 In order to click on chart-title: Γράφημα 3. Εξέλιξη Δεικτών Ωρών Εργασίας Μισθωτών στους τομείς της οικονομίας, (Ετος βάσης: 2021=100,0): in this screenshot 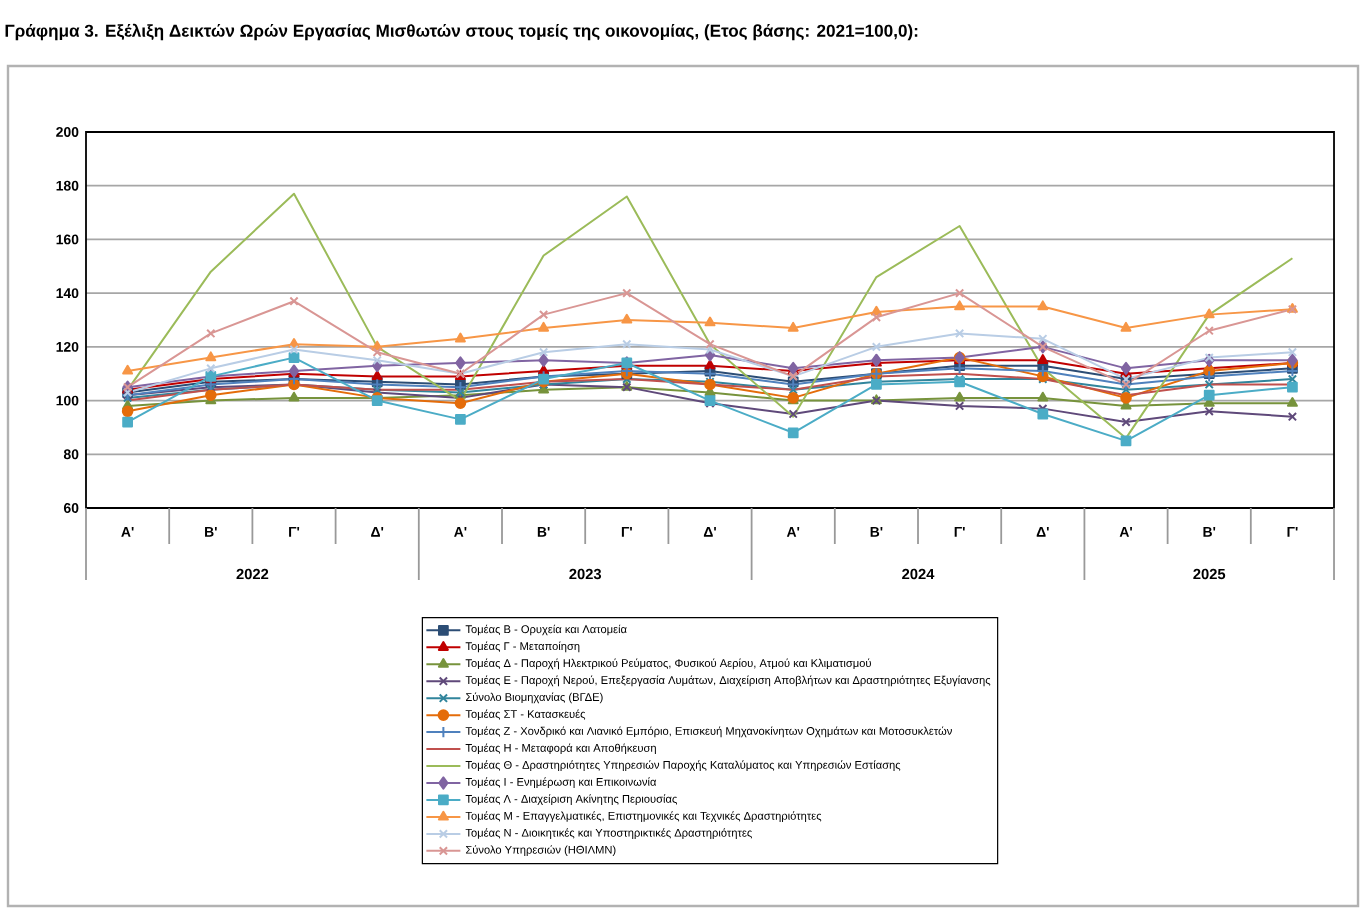, I will do `click(461, 32)`.